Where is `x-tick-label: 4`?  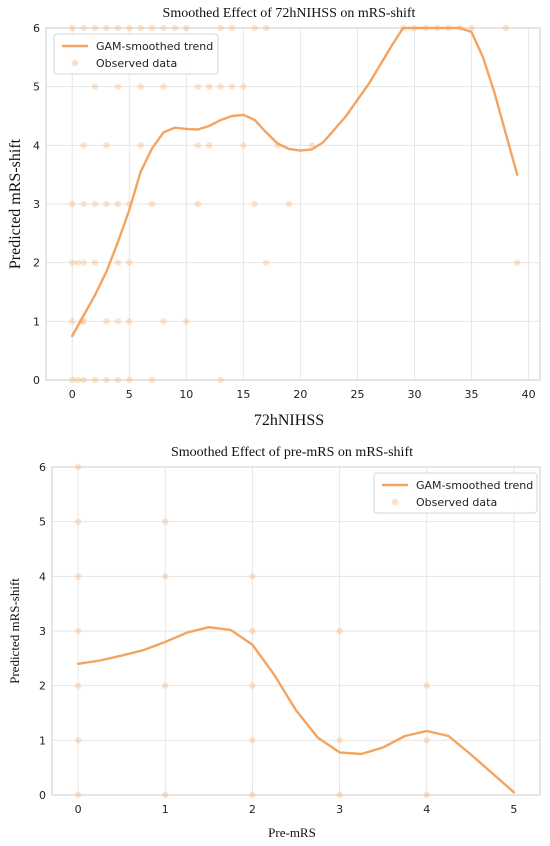
x-tick-label: 4 is located at coordinates (426, 809).